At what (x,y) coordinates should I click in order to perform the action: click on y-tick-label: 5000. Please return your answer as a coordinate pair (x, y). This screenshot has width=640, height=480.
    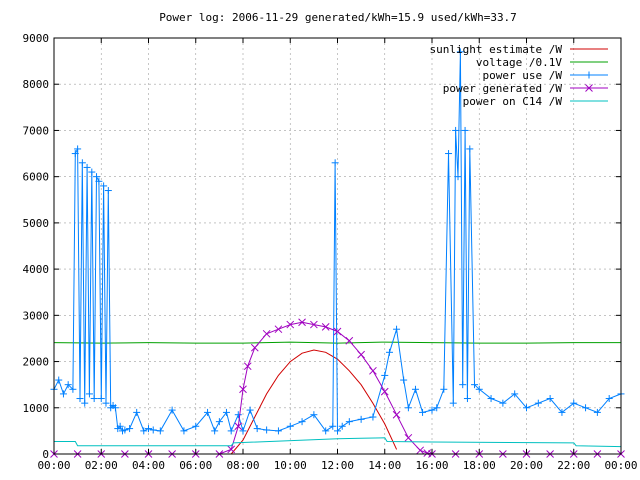
    Looking at the image, I should click on (36, 223).